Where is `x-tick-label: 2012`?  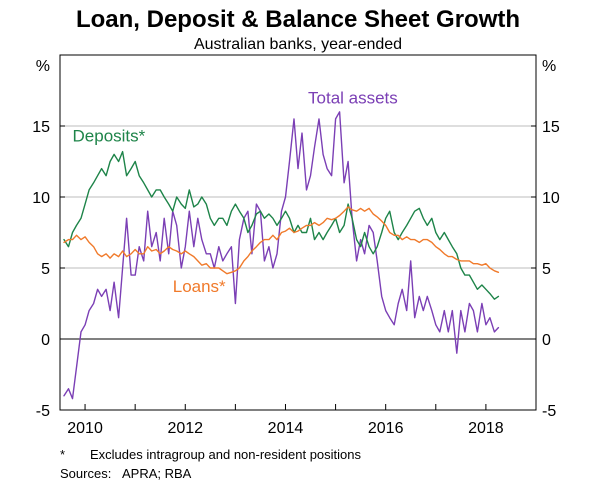 x-tick-label: 2012 is located at coordinates (185, 428).